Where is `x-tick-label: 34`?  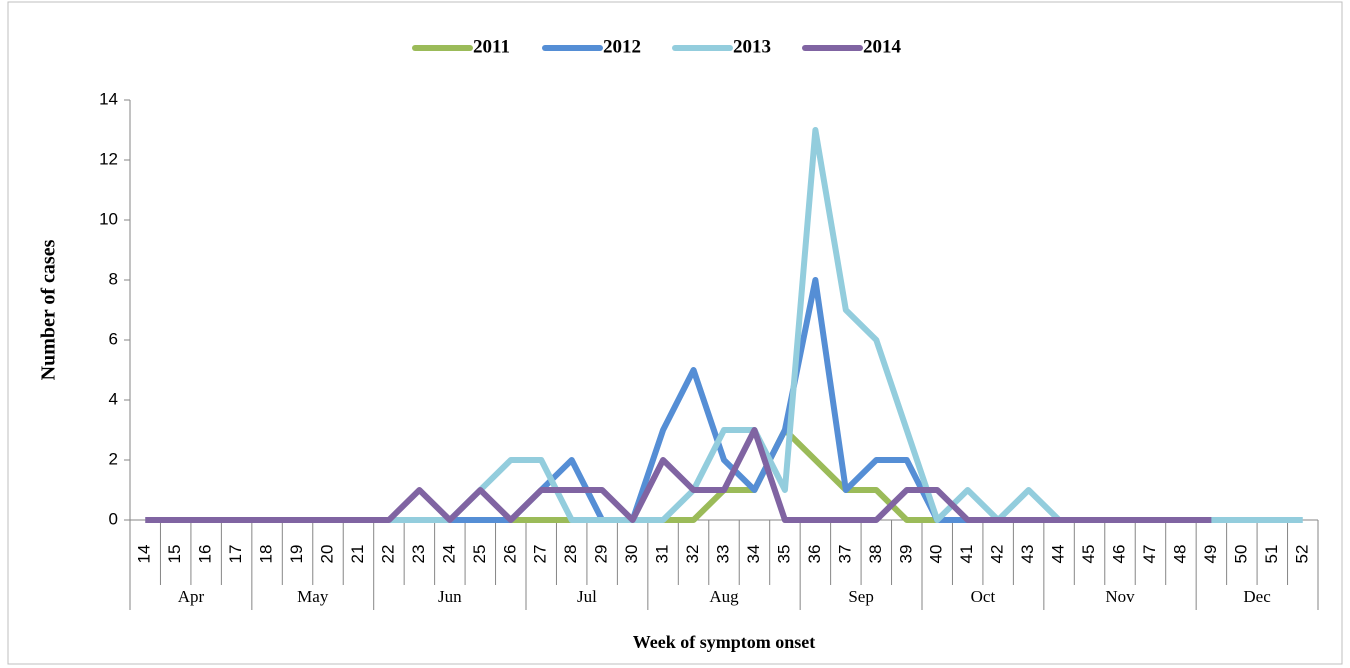
x-tick-label: 34 is located at coordinates (753, 554).